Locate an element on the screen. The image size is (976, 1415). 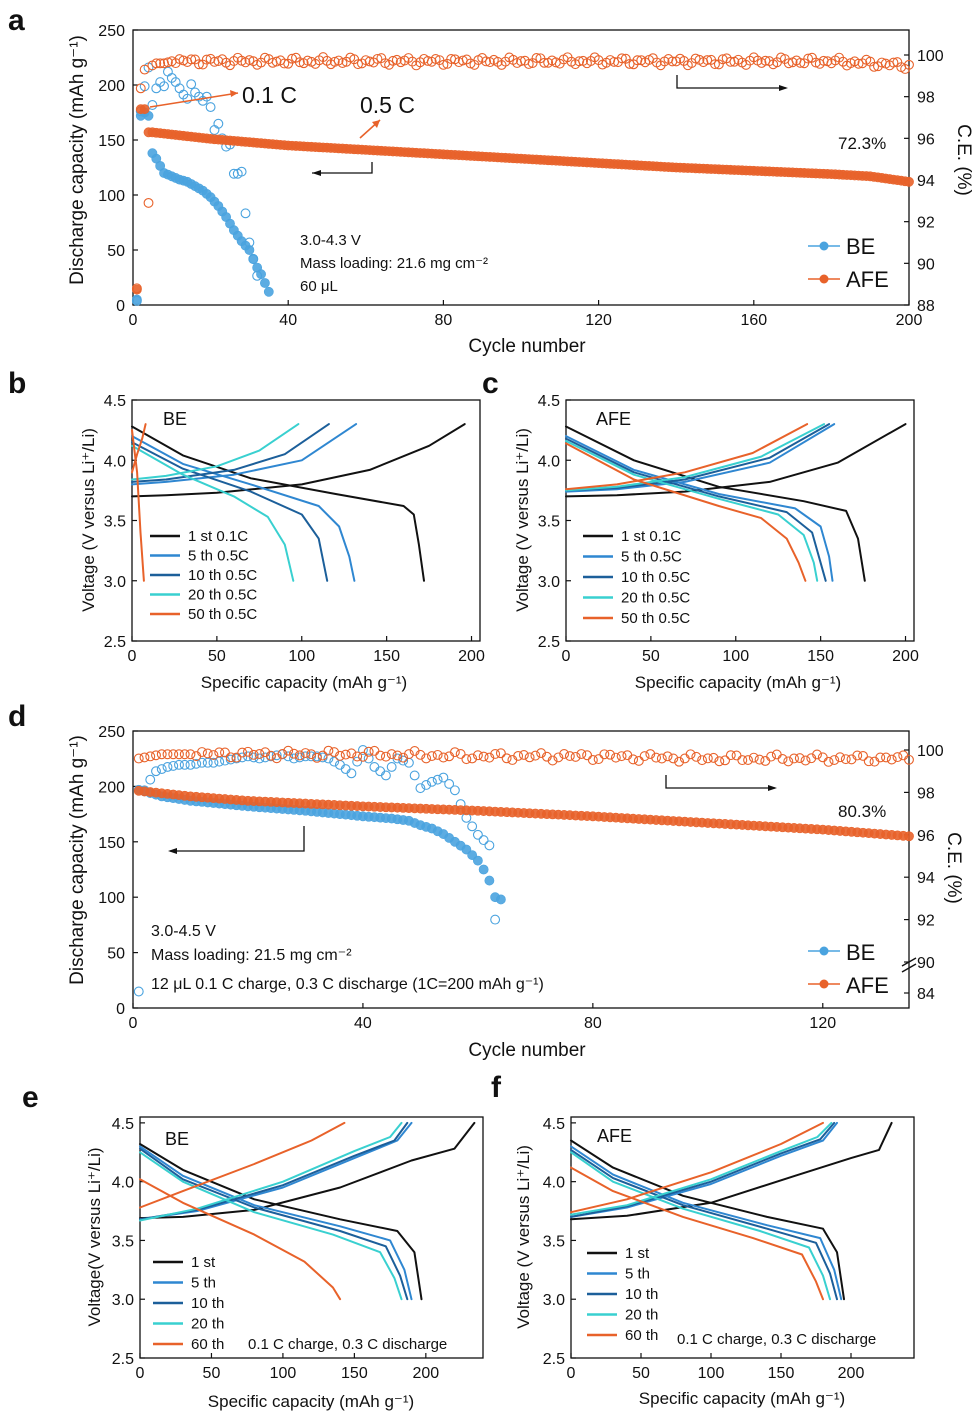
b-xtick-label: 100 is located at coordinates (301, 656).